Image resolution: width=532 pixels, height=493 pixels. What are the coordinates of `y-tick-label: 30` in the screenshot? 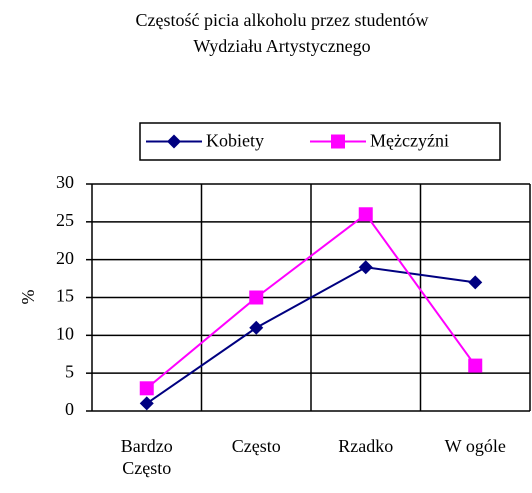 It's located at (65, 182).